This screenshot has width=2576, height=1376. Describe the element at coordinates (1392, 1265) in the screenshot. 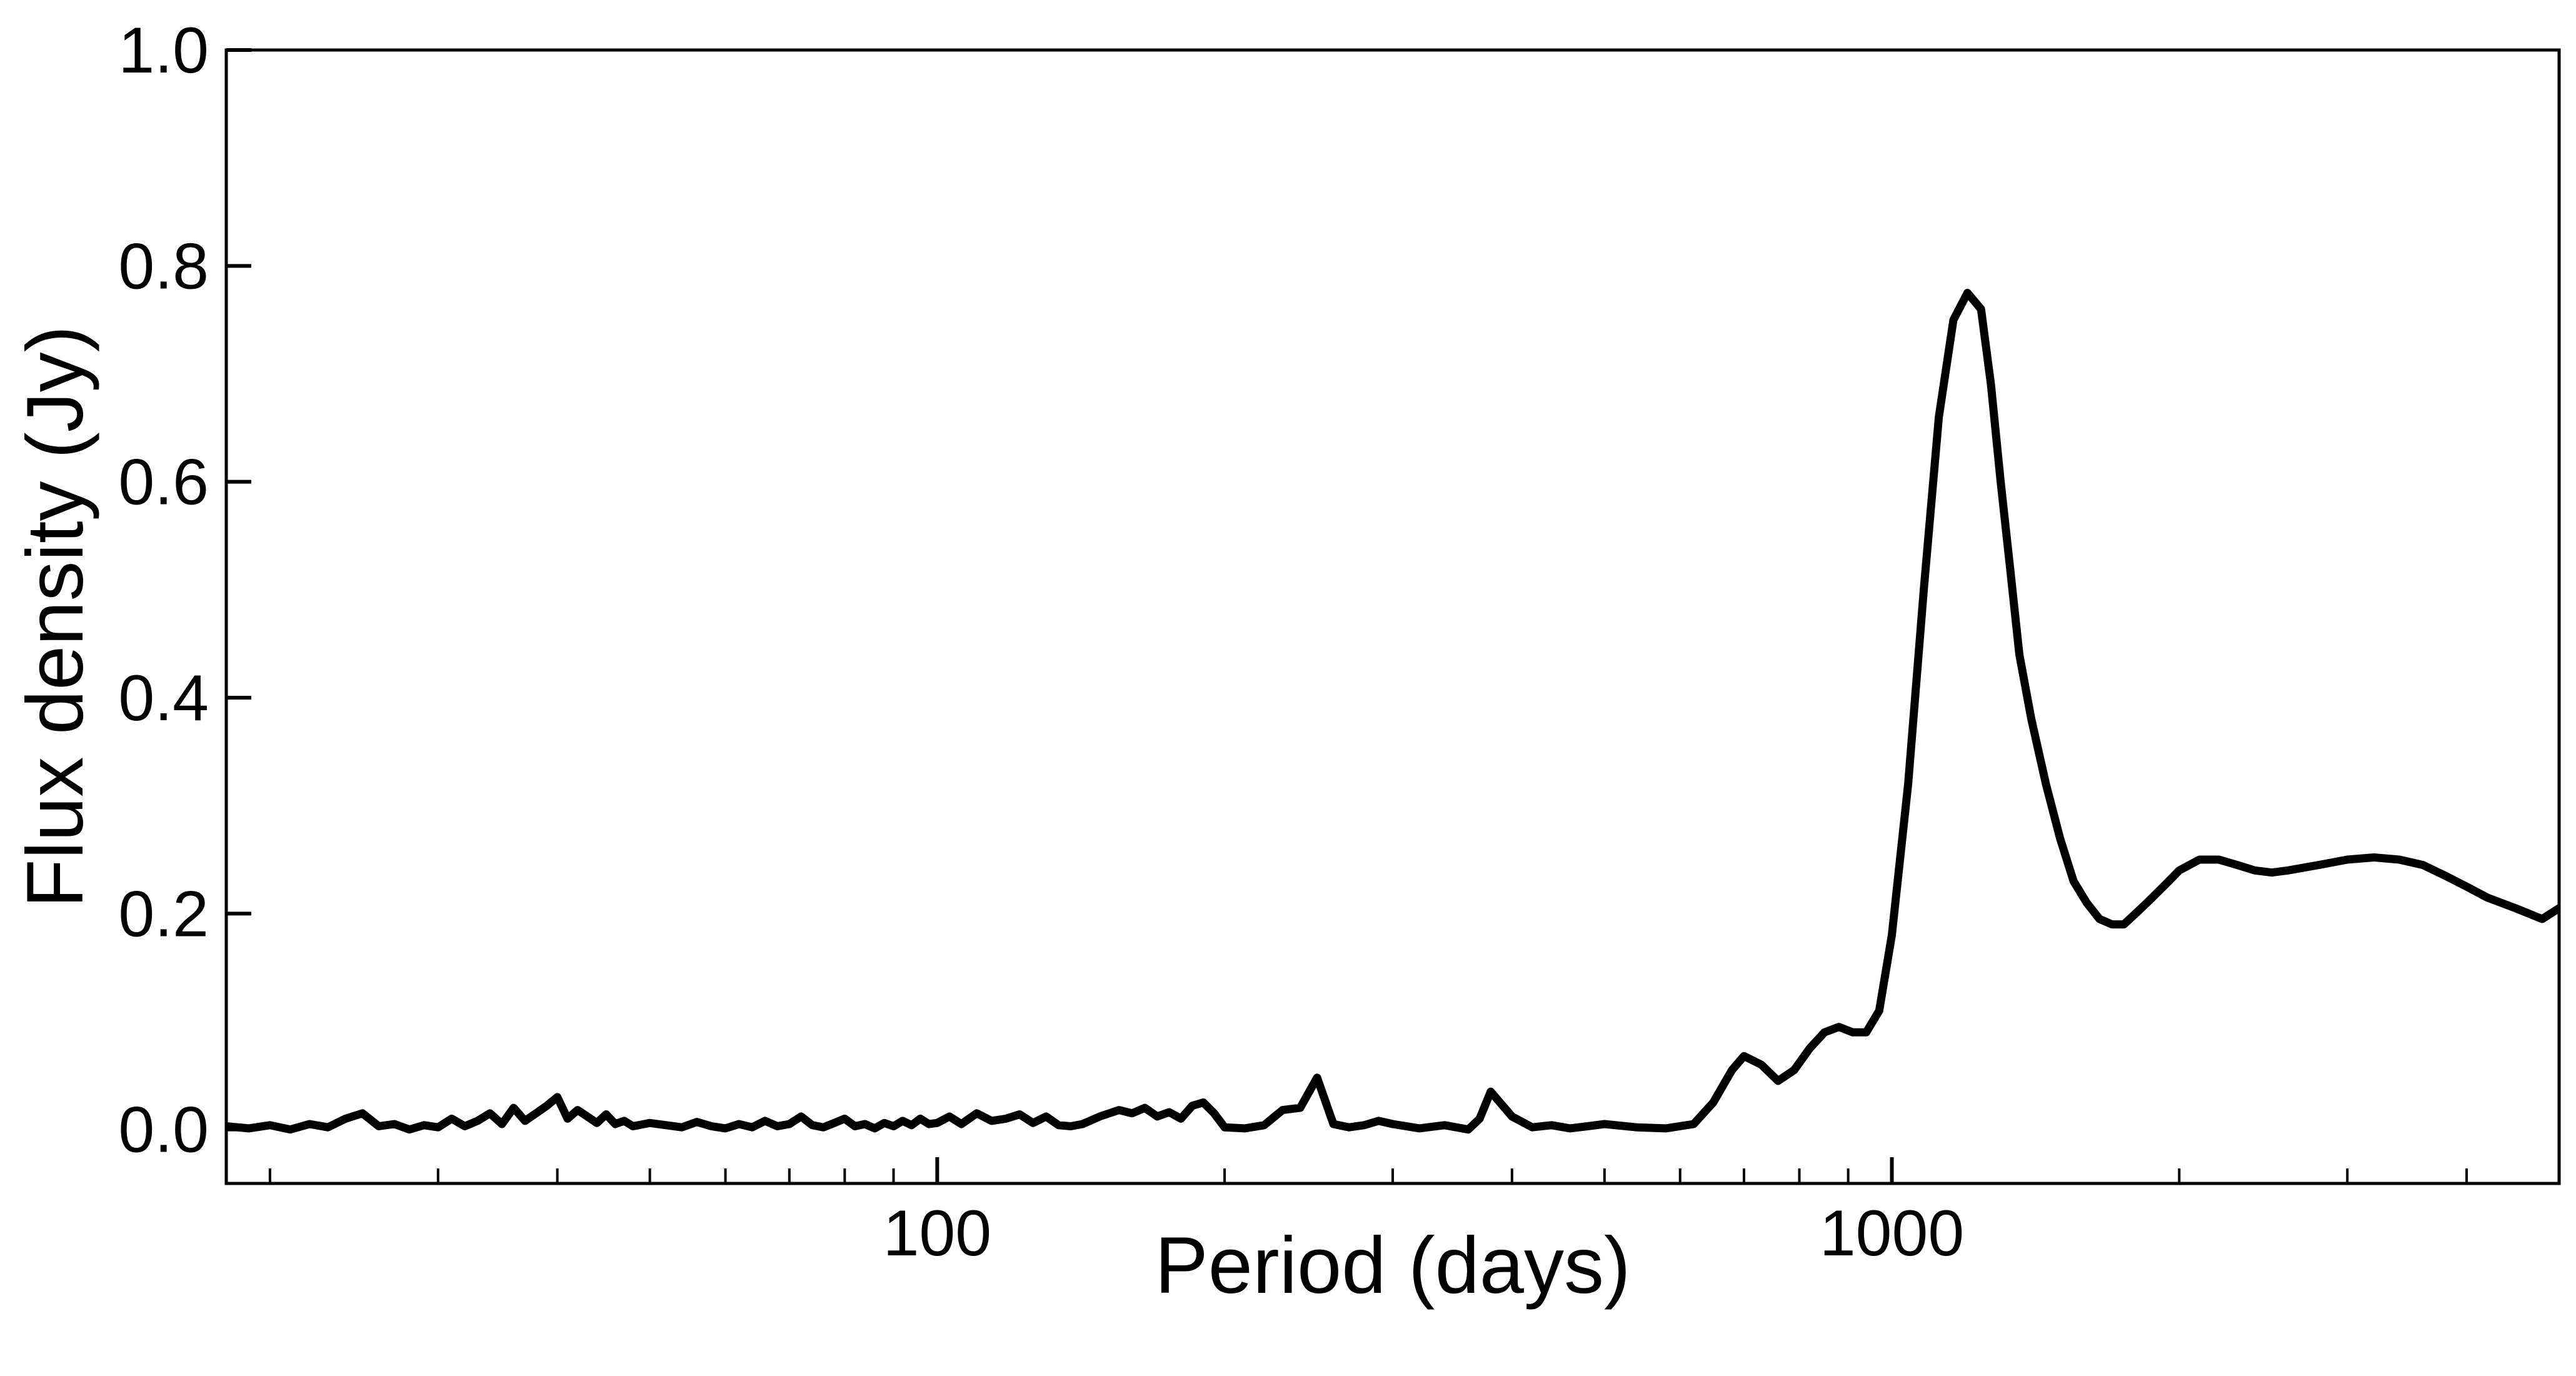

I see `x-axis-label: Period (days)` at that location.